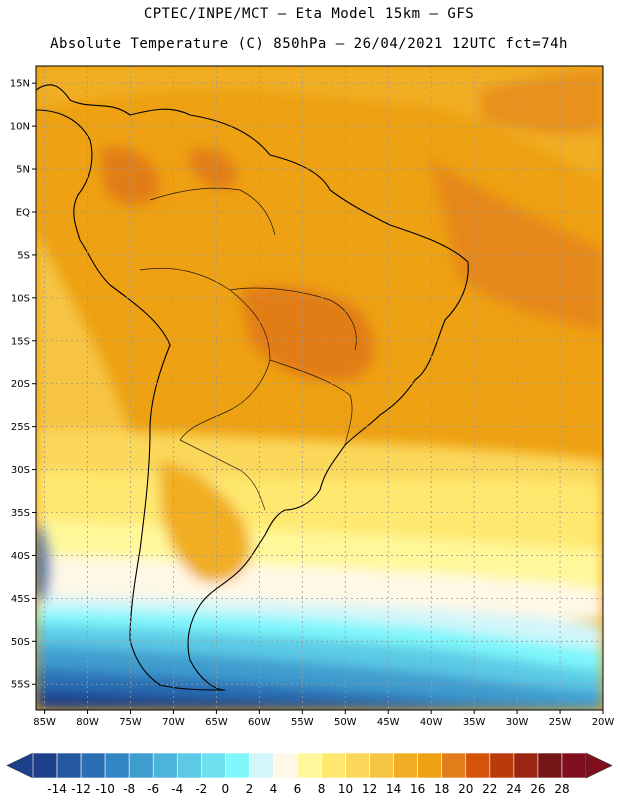  What do you see at coordinates (23, 170) in the screenshot?
I see `lat-tick-label: 5N` at bounding box center [23, 170].